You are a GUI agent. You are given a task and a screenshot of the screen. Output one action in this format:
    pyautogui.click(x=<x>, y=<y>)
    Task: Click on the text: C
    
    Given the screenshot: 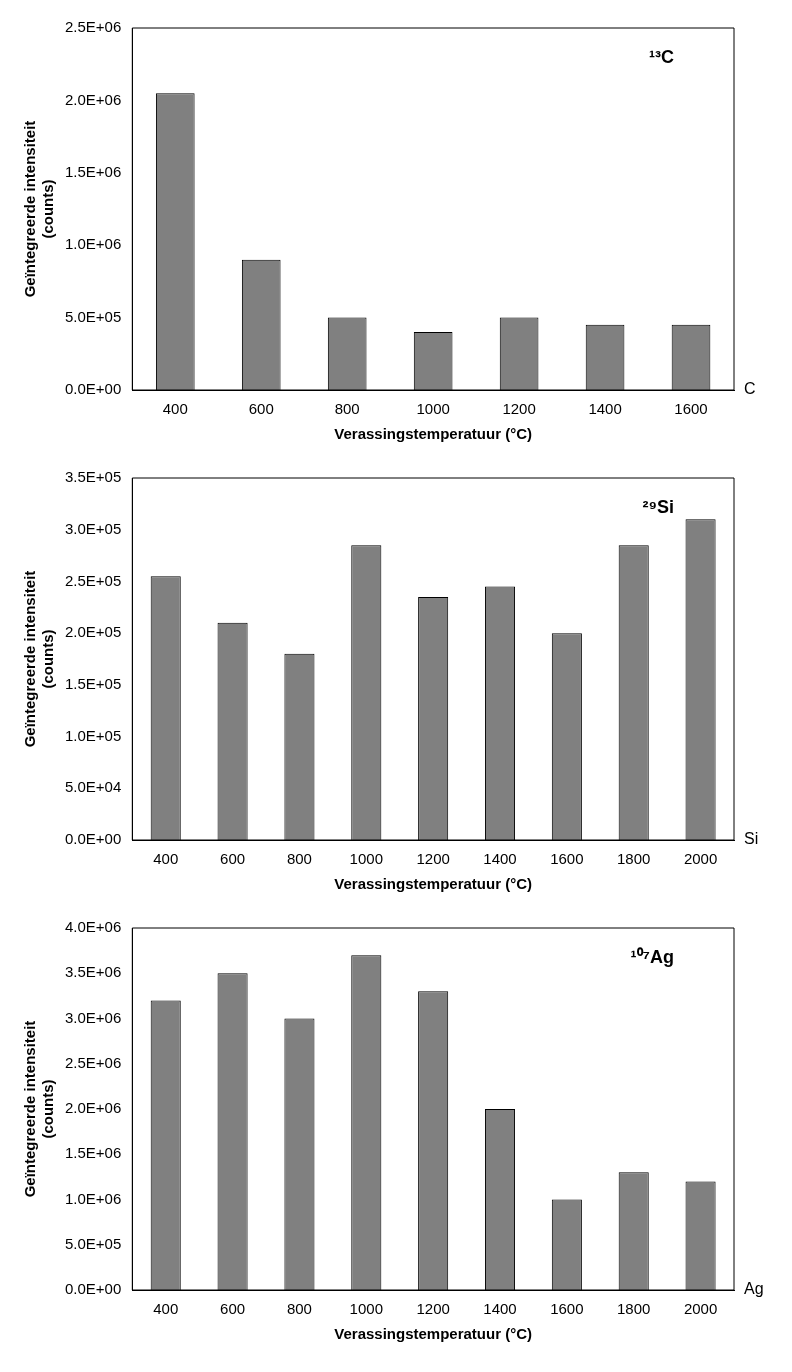 What is the action you would take?
    pyautogui.click(x=750, y=389)
    